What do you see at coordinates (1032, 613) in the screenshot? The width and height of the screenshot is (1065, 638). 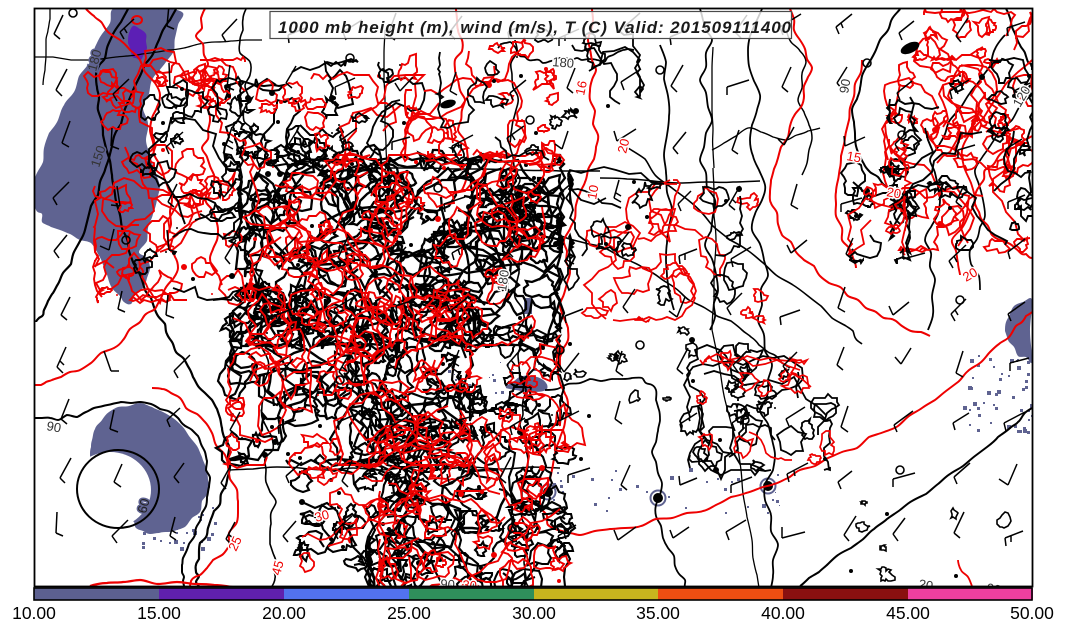 I see `svg-text: 50.00` at bounding box center [1032, 613].